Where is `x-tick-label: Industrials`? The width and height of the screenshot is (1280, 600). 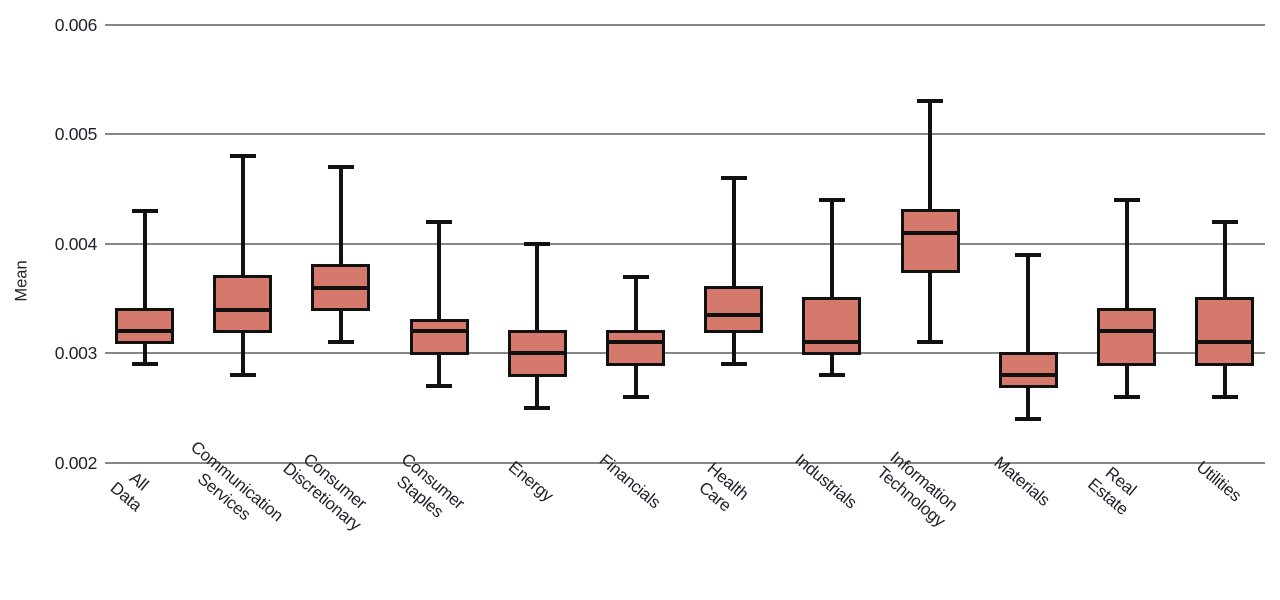 x-tick-label: Industrials is located at coordinates (826, 481).